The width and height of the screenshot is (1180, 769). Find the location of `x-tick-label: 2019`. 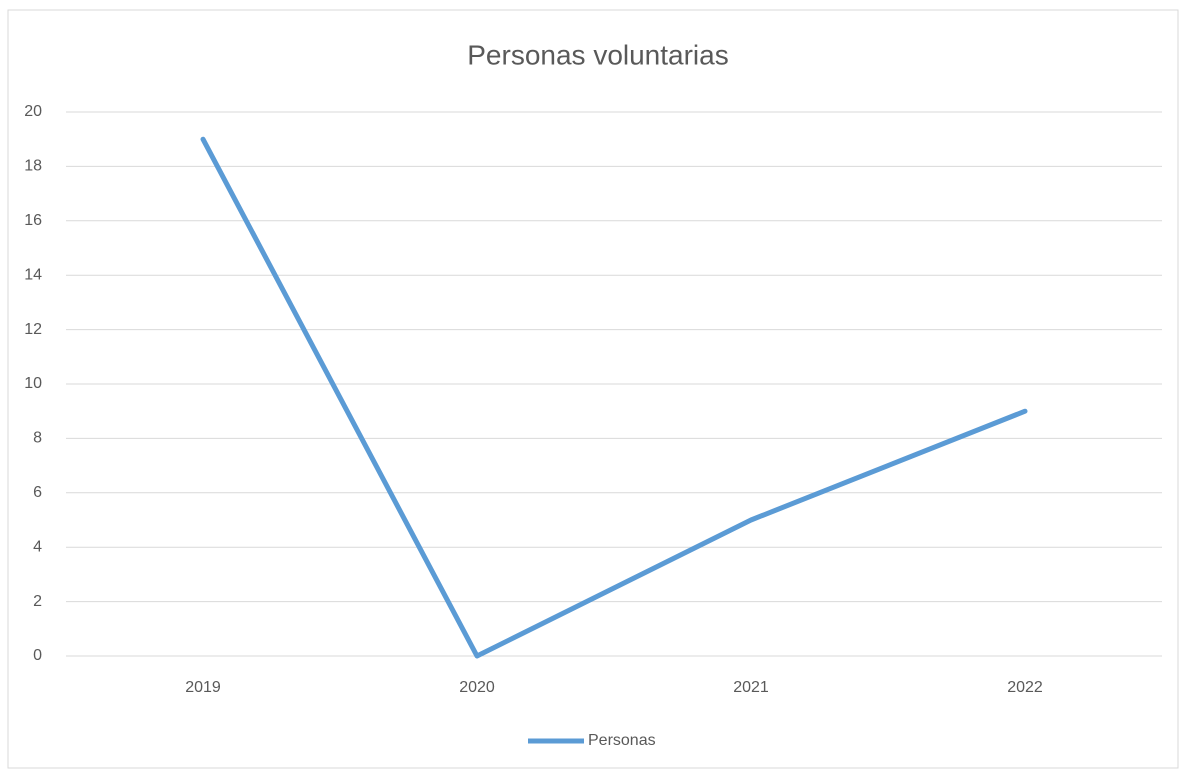

x-tick-label: 2019 is located at coordinates (203, 687).